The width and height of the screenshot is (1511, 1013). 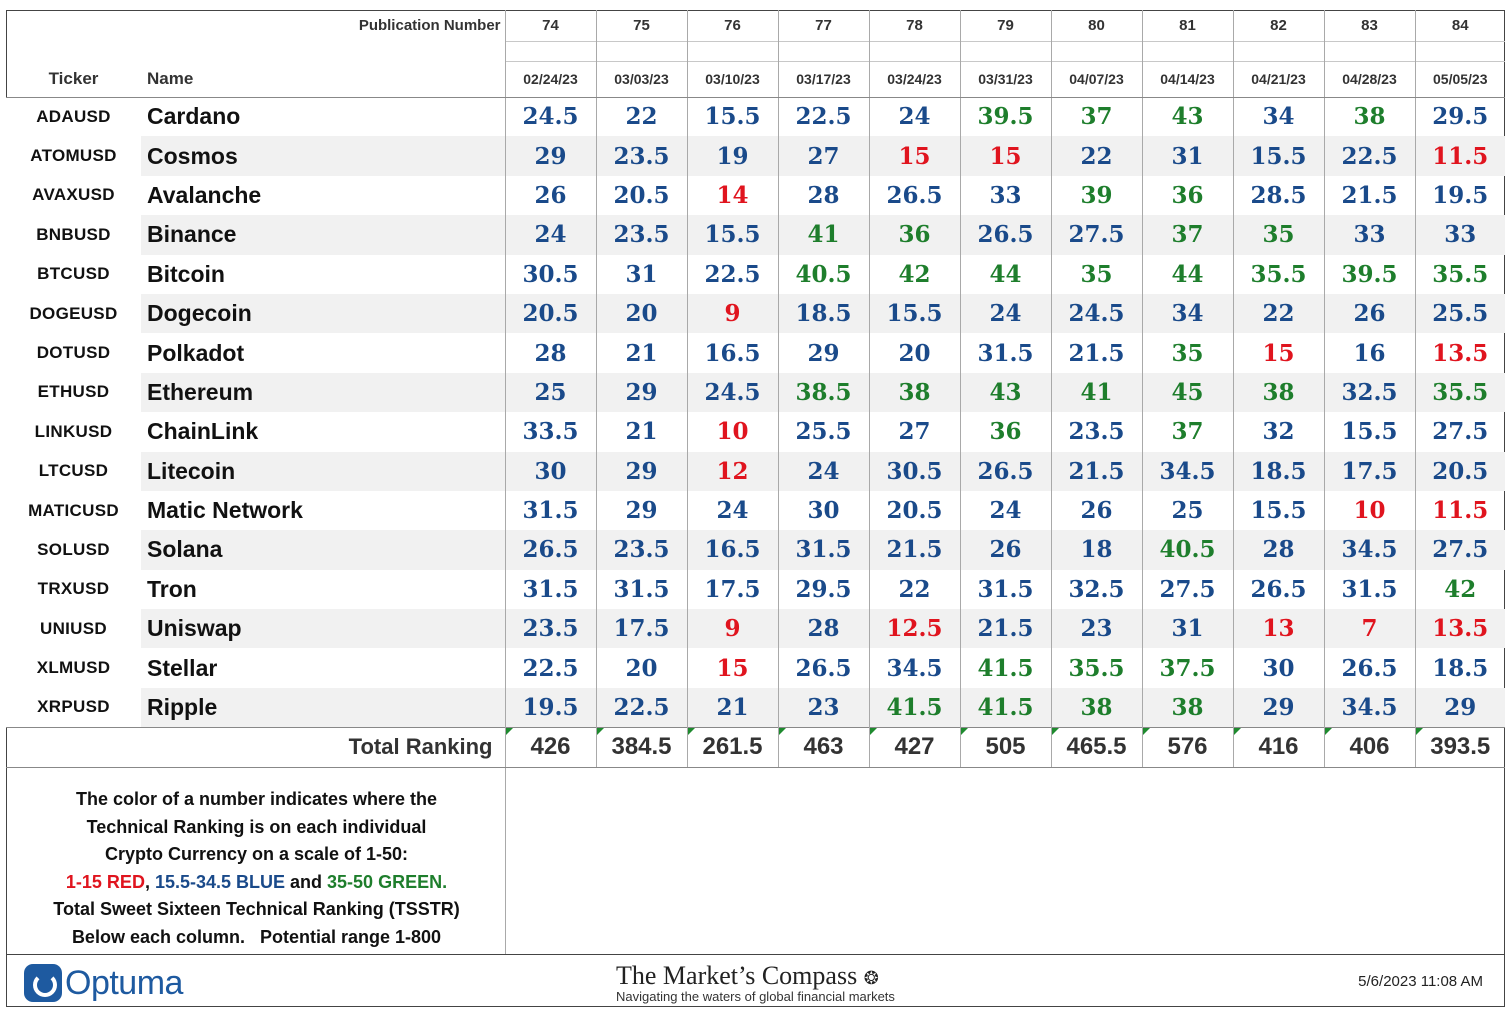 What do you see at coordinates (1005, 707) in the screenshot?
I see `ranking-value: 41.5` at bounding box center [1005, 707].